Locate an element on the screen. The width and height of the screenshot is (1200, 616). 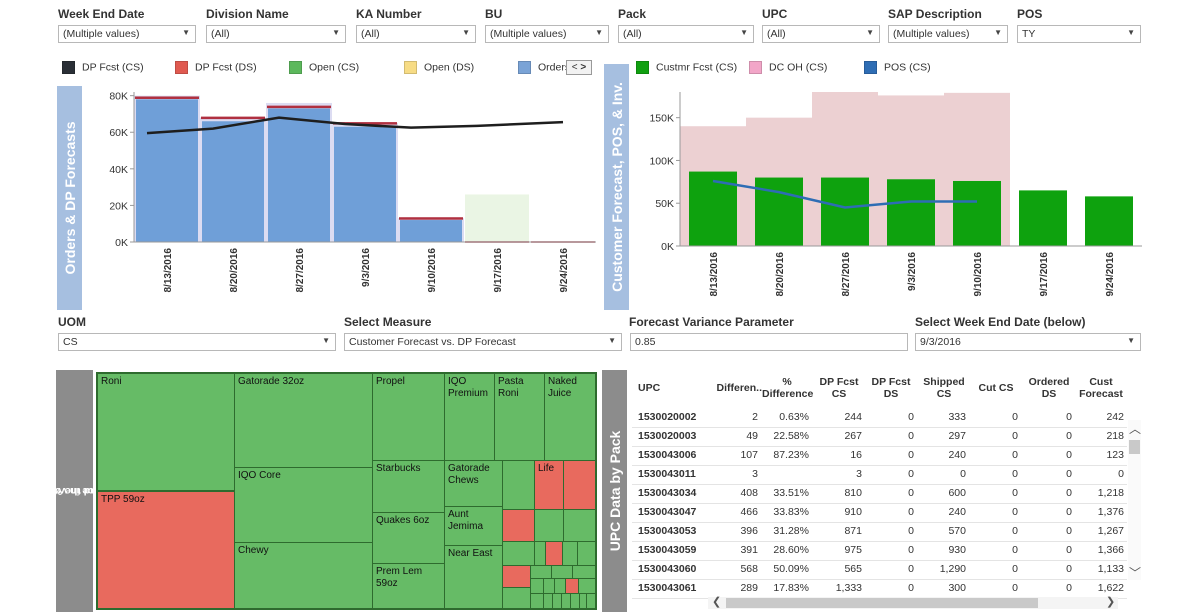
legend-next-button: > is located at coordinates (583, 67).